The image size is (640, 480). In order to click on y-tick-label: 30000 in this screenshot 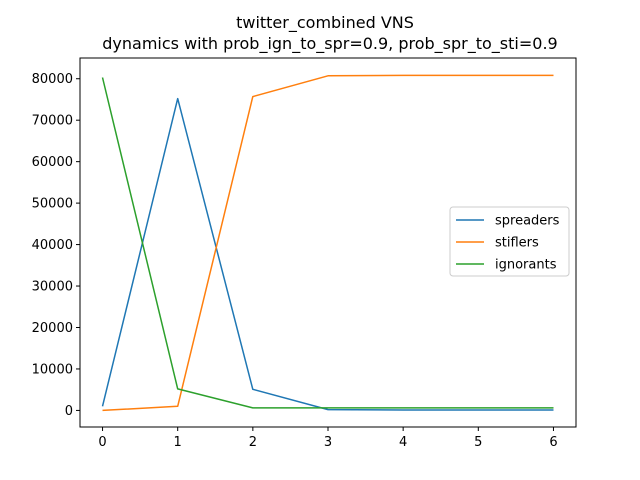, I will do `click(52, 287)`.